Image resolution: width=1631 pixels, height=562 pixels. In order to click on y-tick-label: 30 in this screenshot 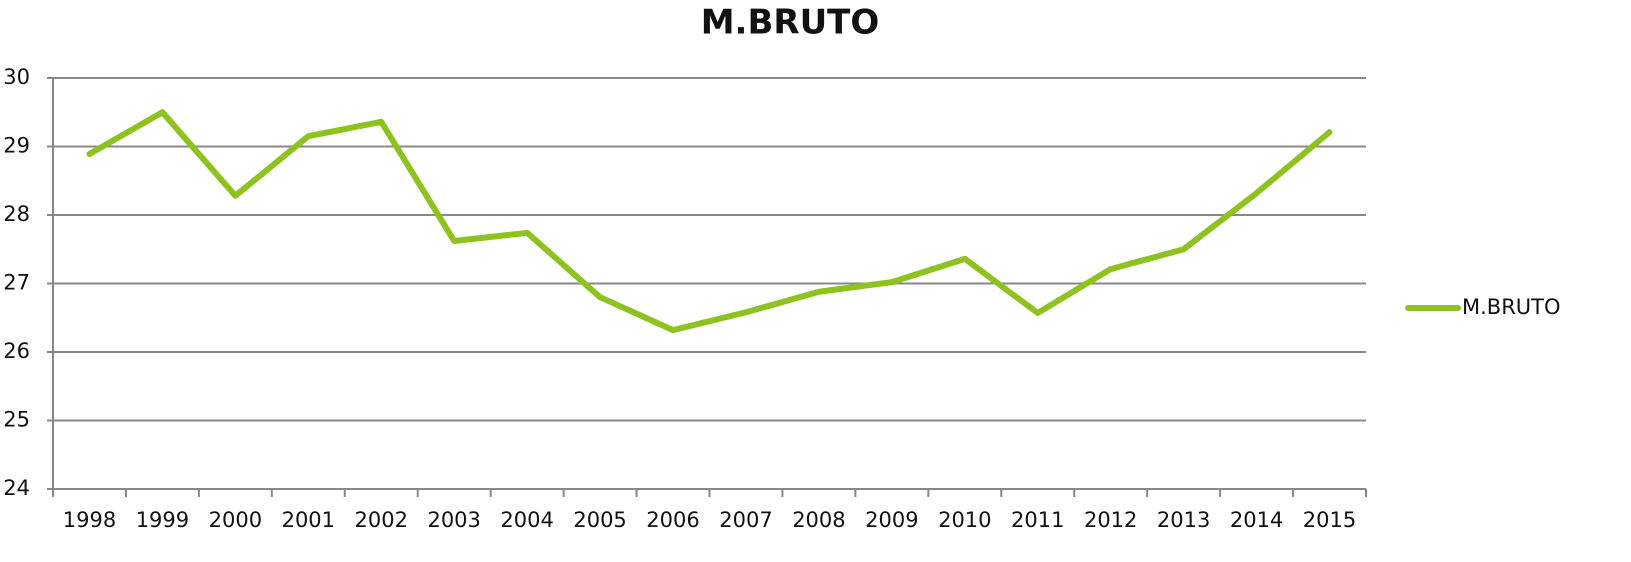, I will do `click(16, 77)`.